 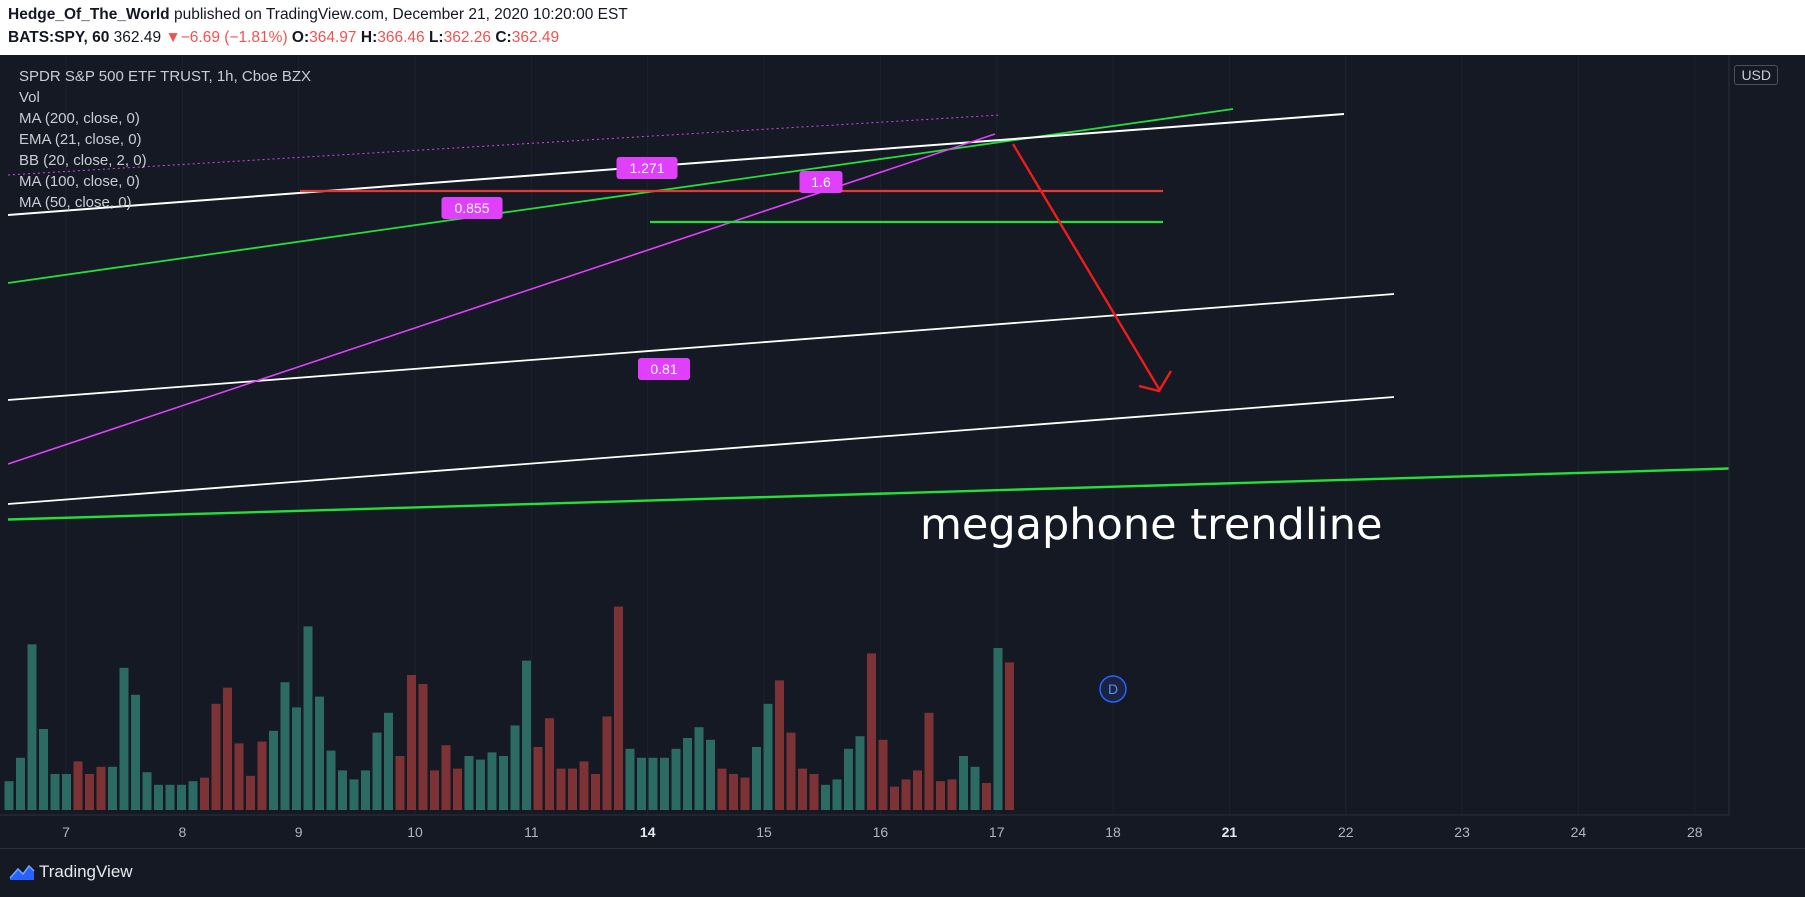 What do you see at coordinates (75, 202) in the screenshot?
I see `legend-item-ma50: MA (50, close, 0)` at bounding box center [75, 202].